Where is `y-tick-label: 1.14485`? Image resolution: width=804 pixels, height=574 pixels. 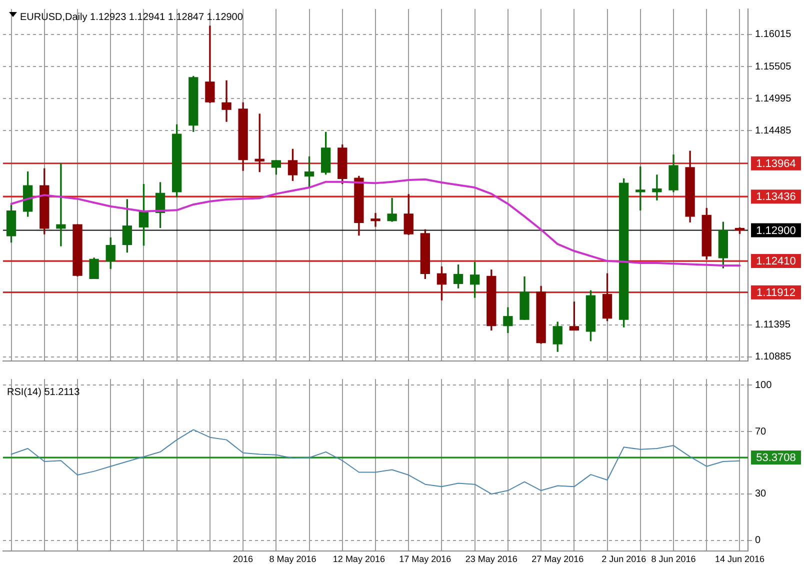
y-tick-label: 1.14485 is located at coordinates (773, 130).